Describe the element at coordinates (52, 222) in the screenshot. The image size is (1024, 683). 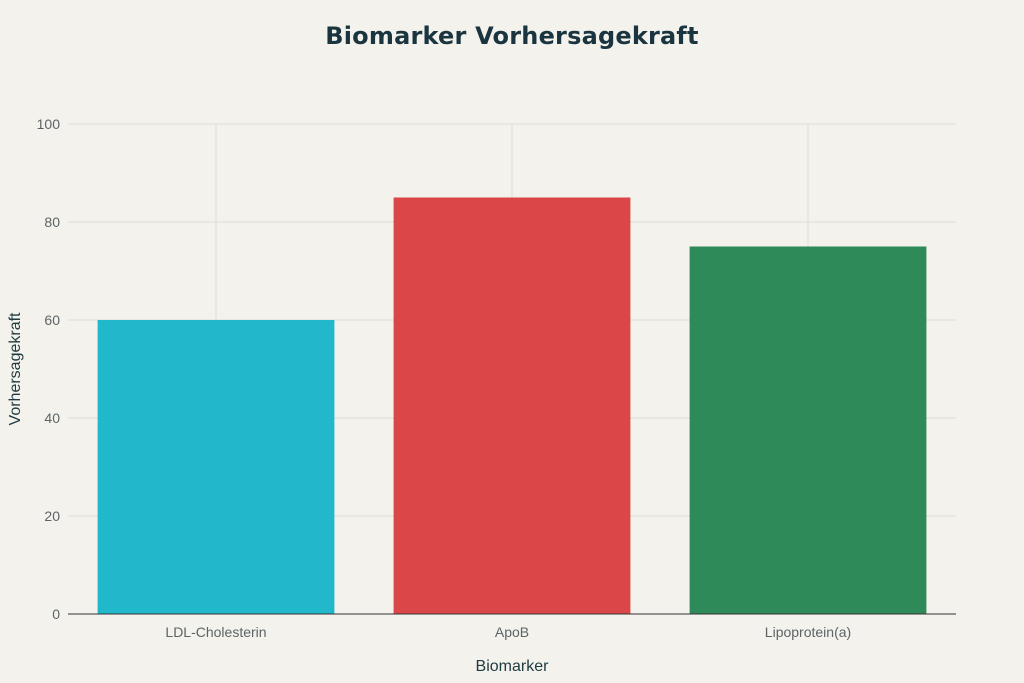
I see `y-tick-label: 80` at that location.